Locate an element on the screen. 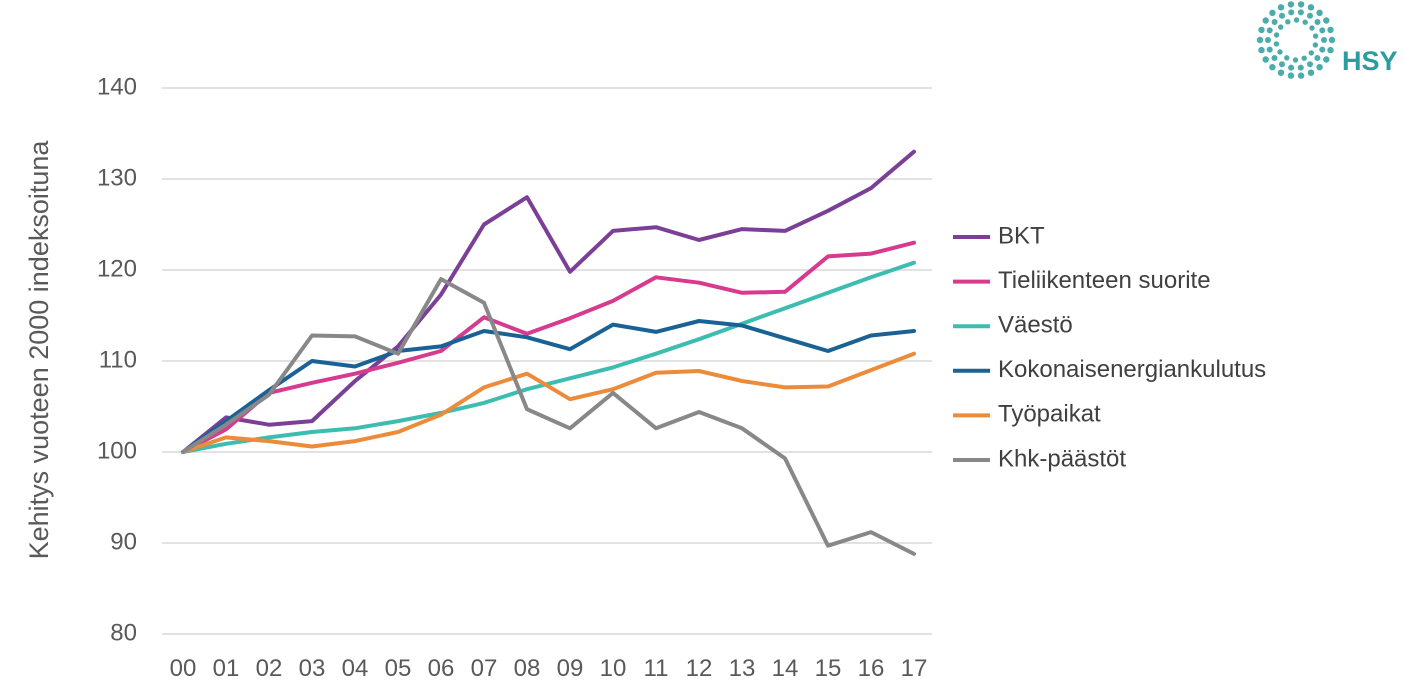 The image size is (1404, 690). hsy-logo: HSY is located at coordinates (1327, 40).